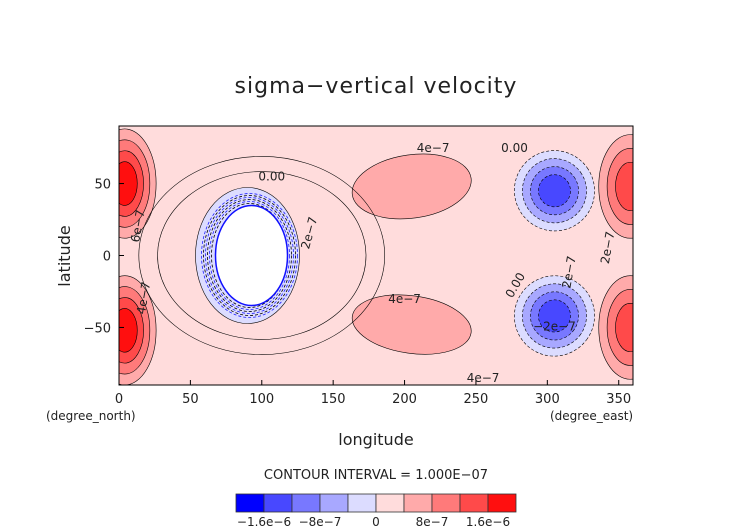  I want to click on colorbar-tick-label: 8e−7, so click(432, 522).